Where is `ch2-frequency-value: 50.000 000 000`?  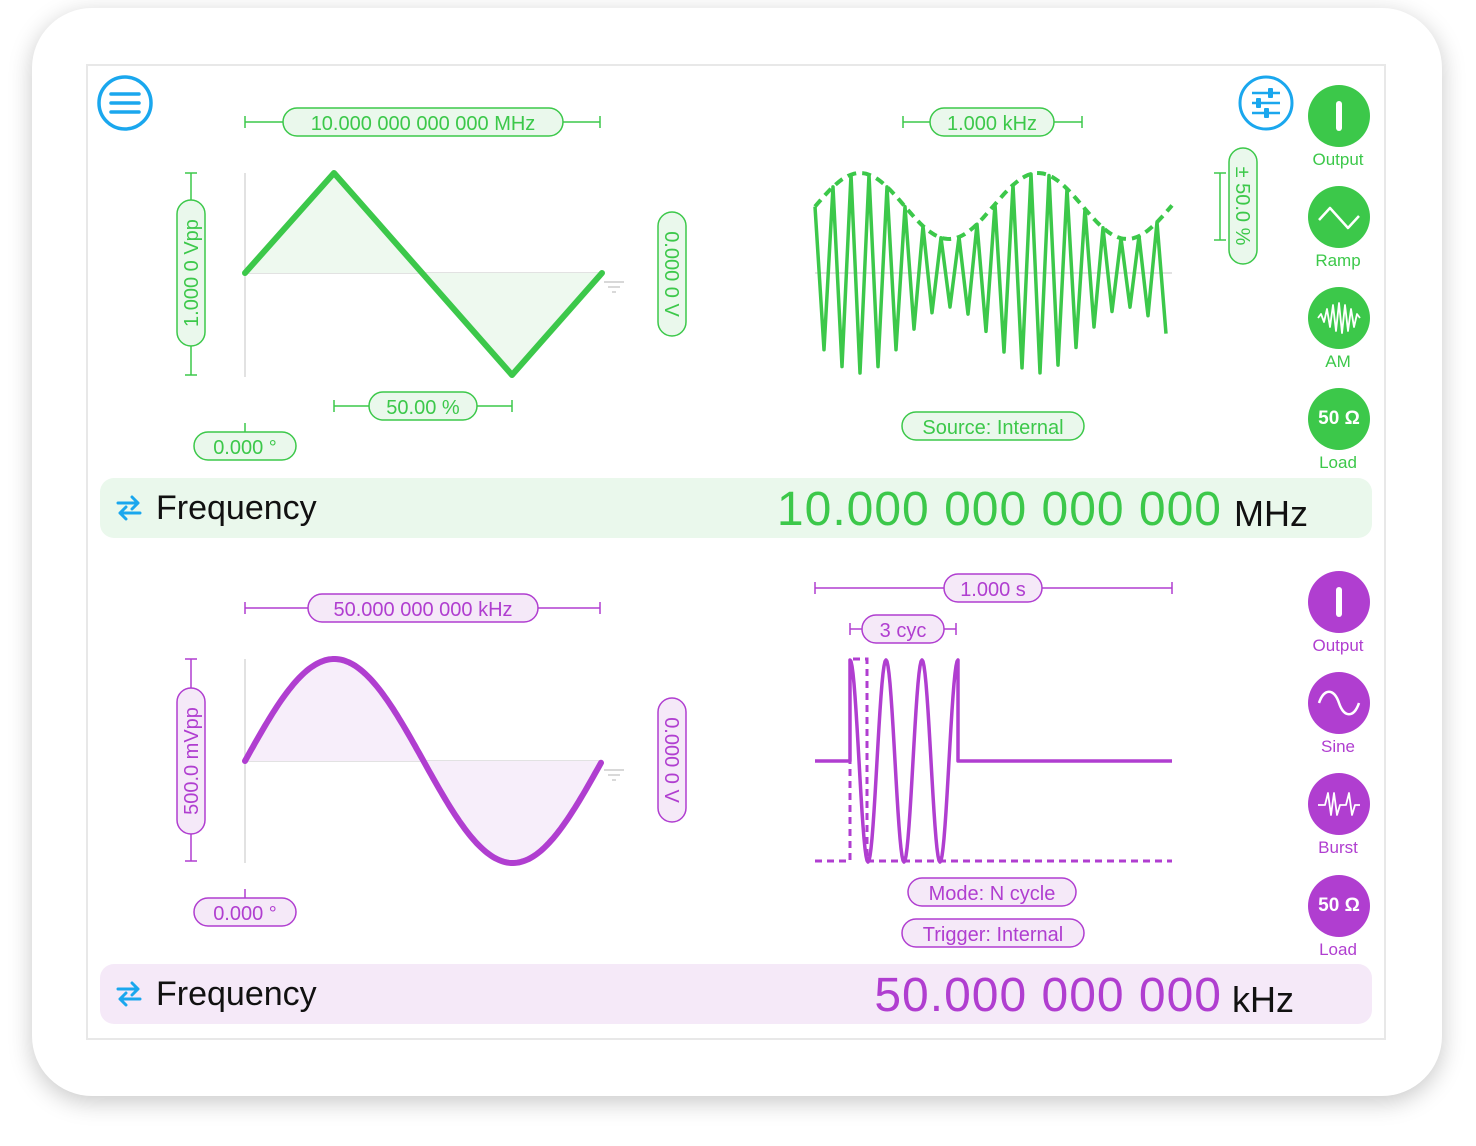
ch2-frequency-value: 50.000 000 000 is located at coordinates (1048, 995).